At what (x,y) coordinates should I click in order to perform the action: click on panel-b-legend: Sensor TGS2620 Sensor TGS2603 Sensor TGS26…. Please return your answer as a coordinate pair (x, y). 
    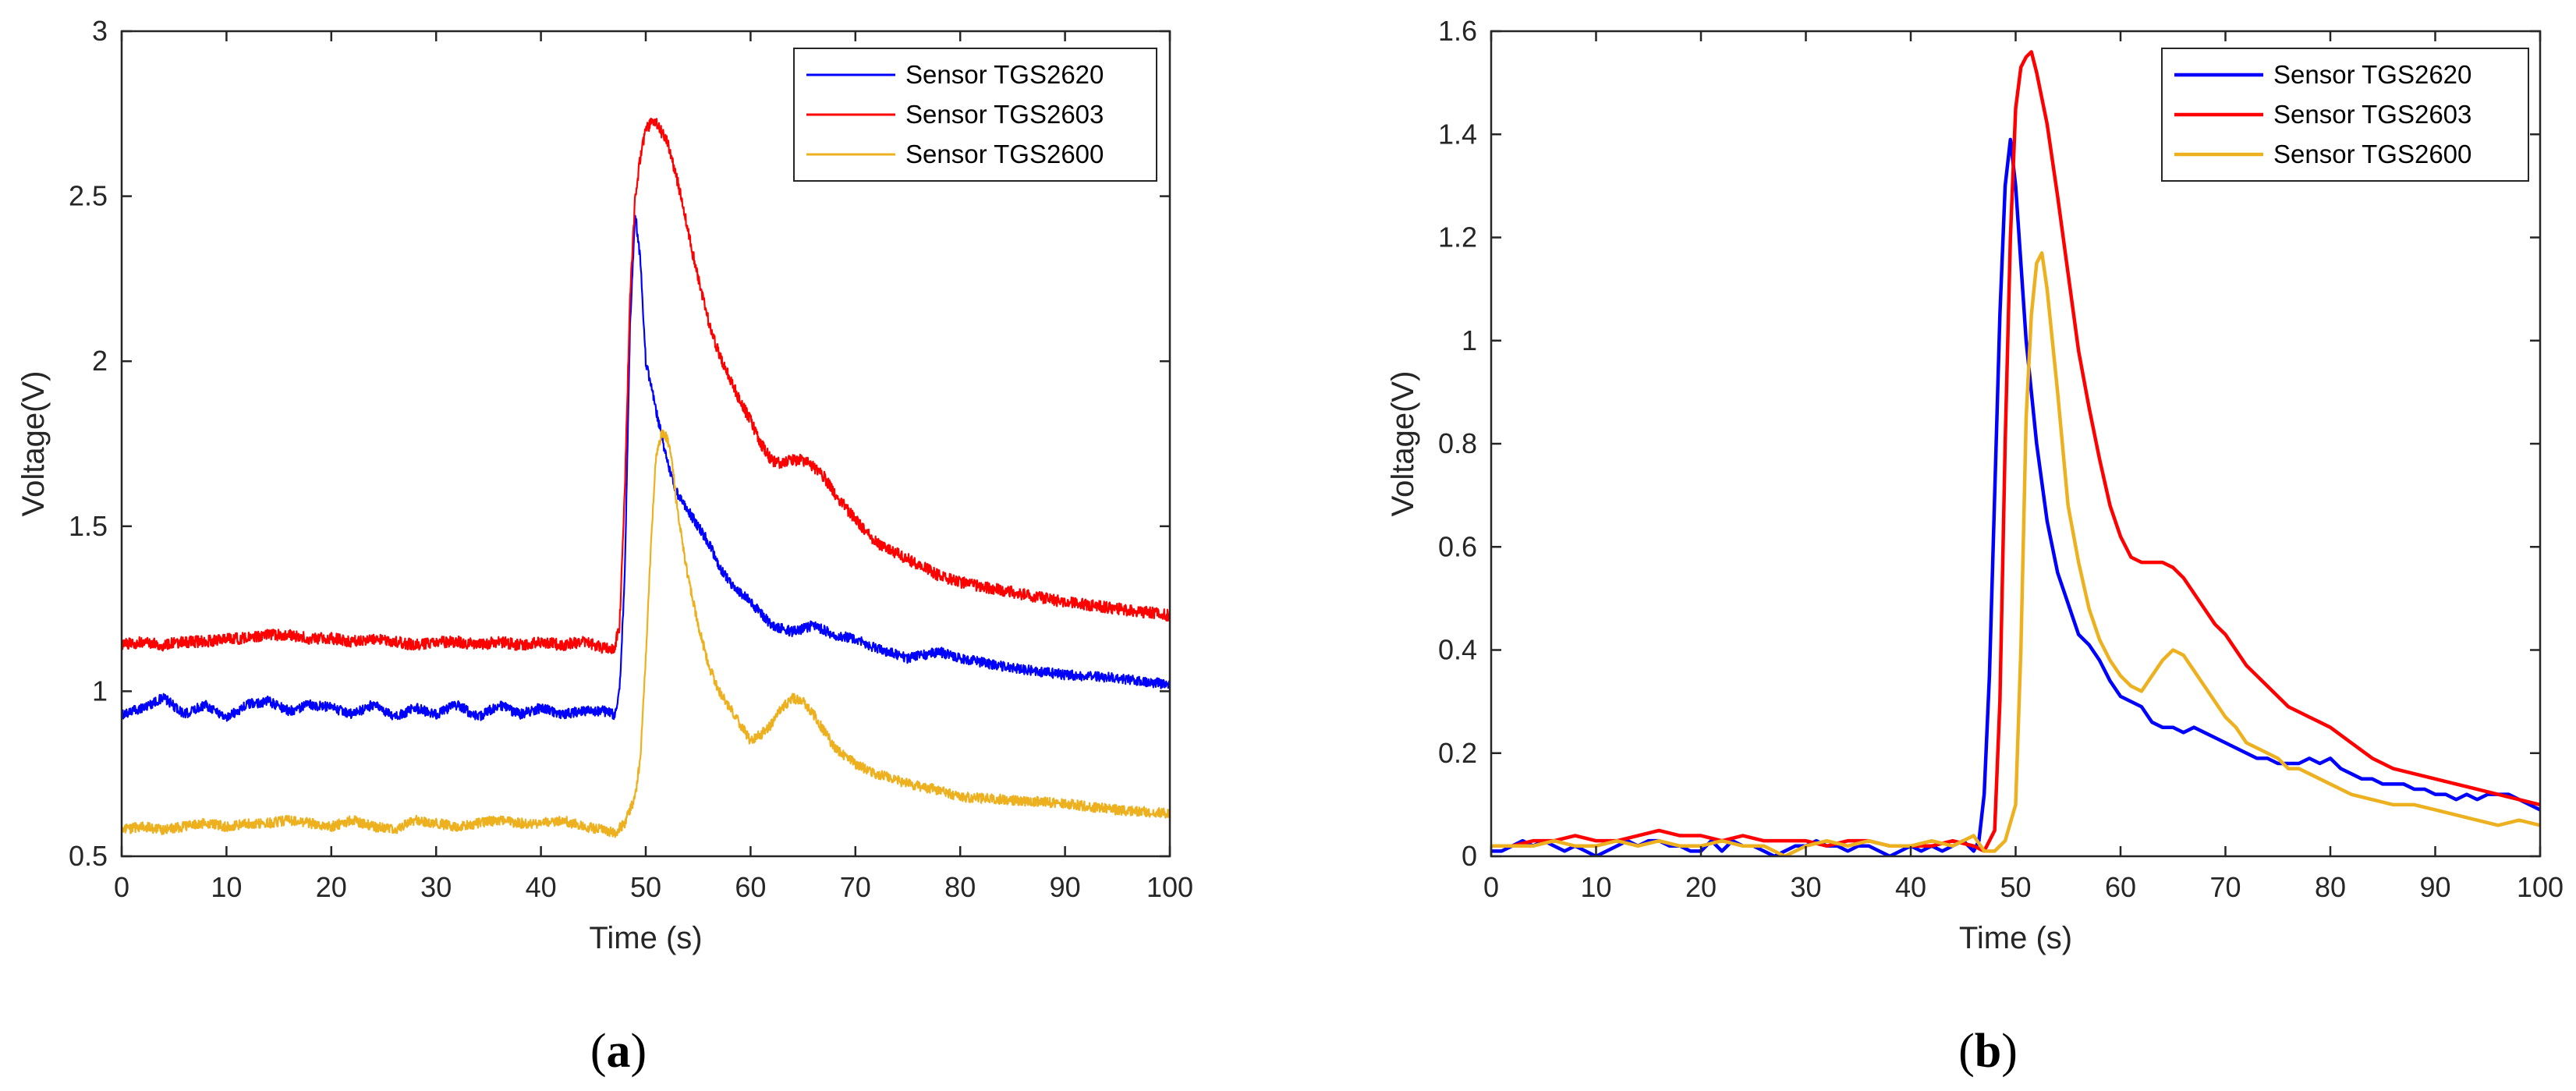
    Looking at the image, I should click on (2345, 115).